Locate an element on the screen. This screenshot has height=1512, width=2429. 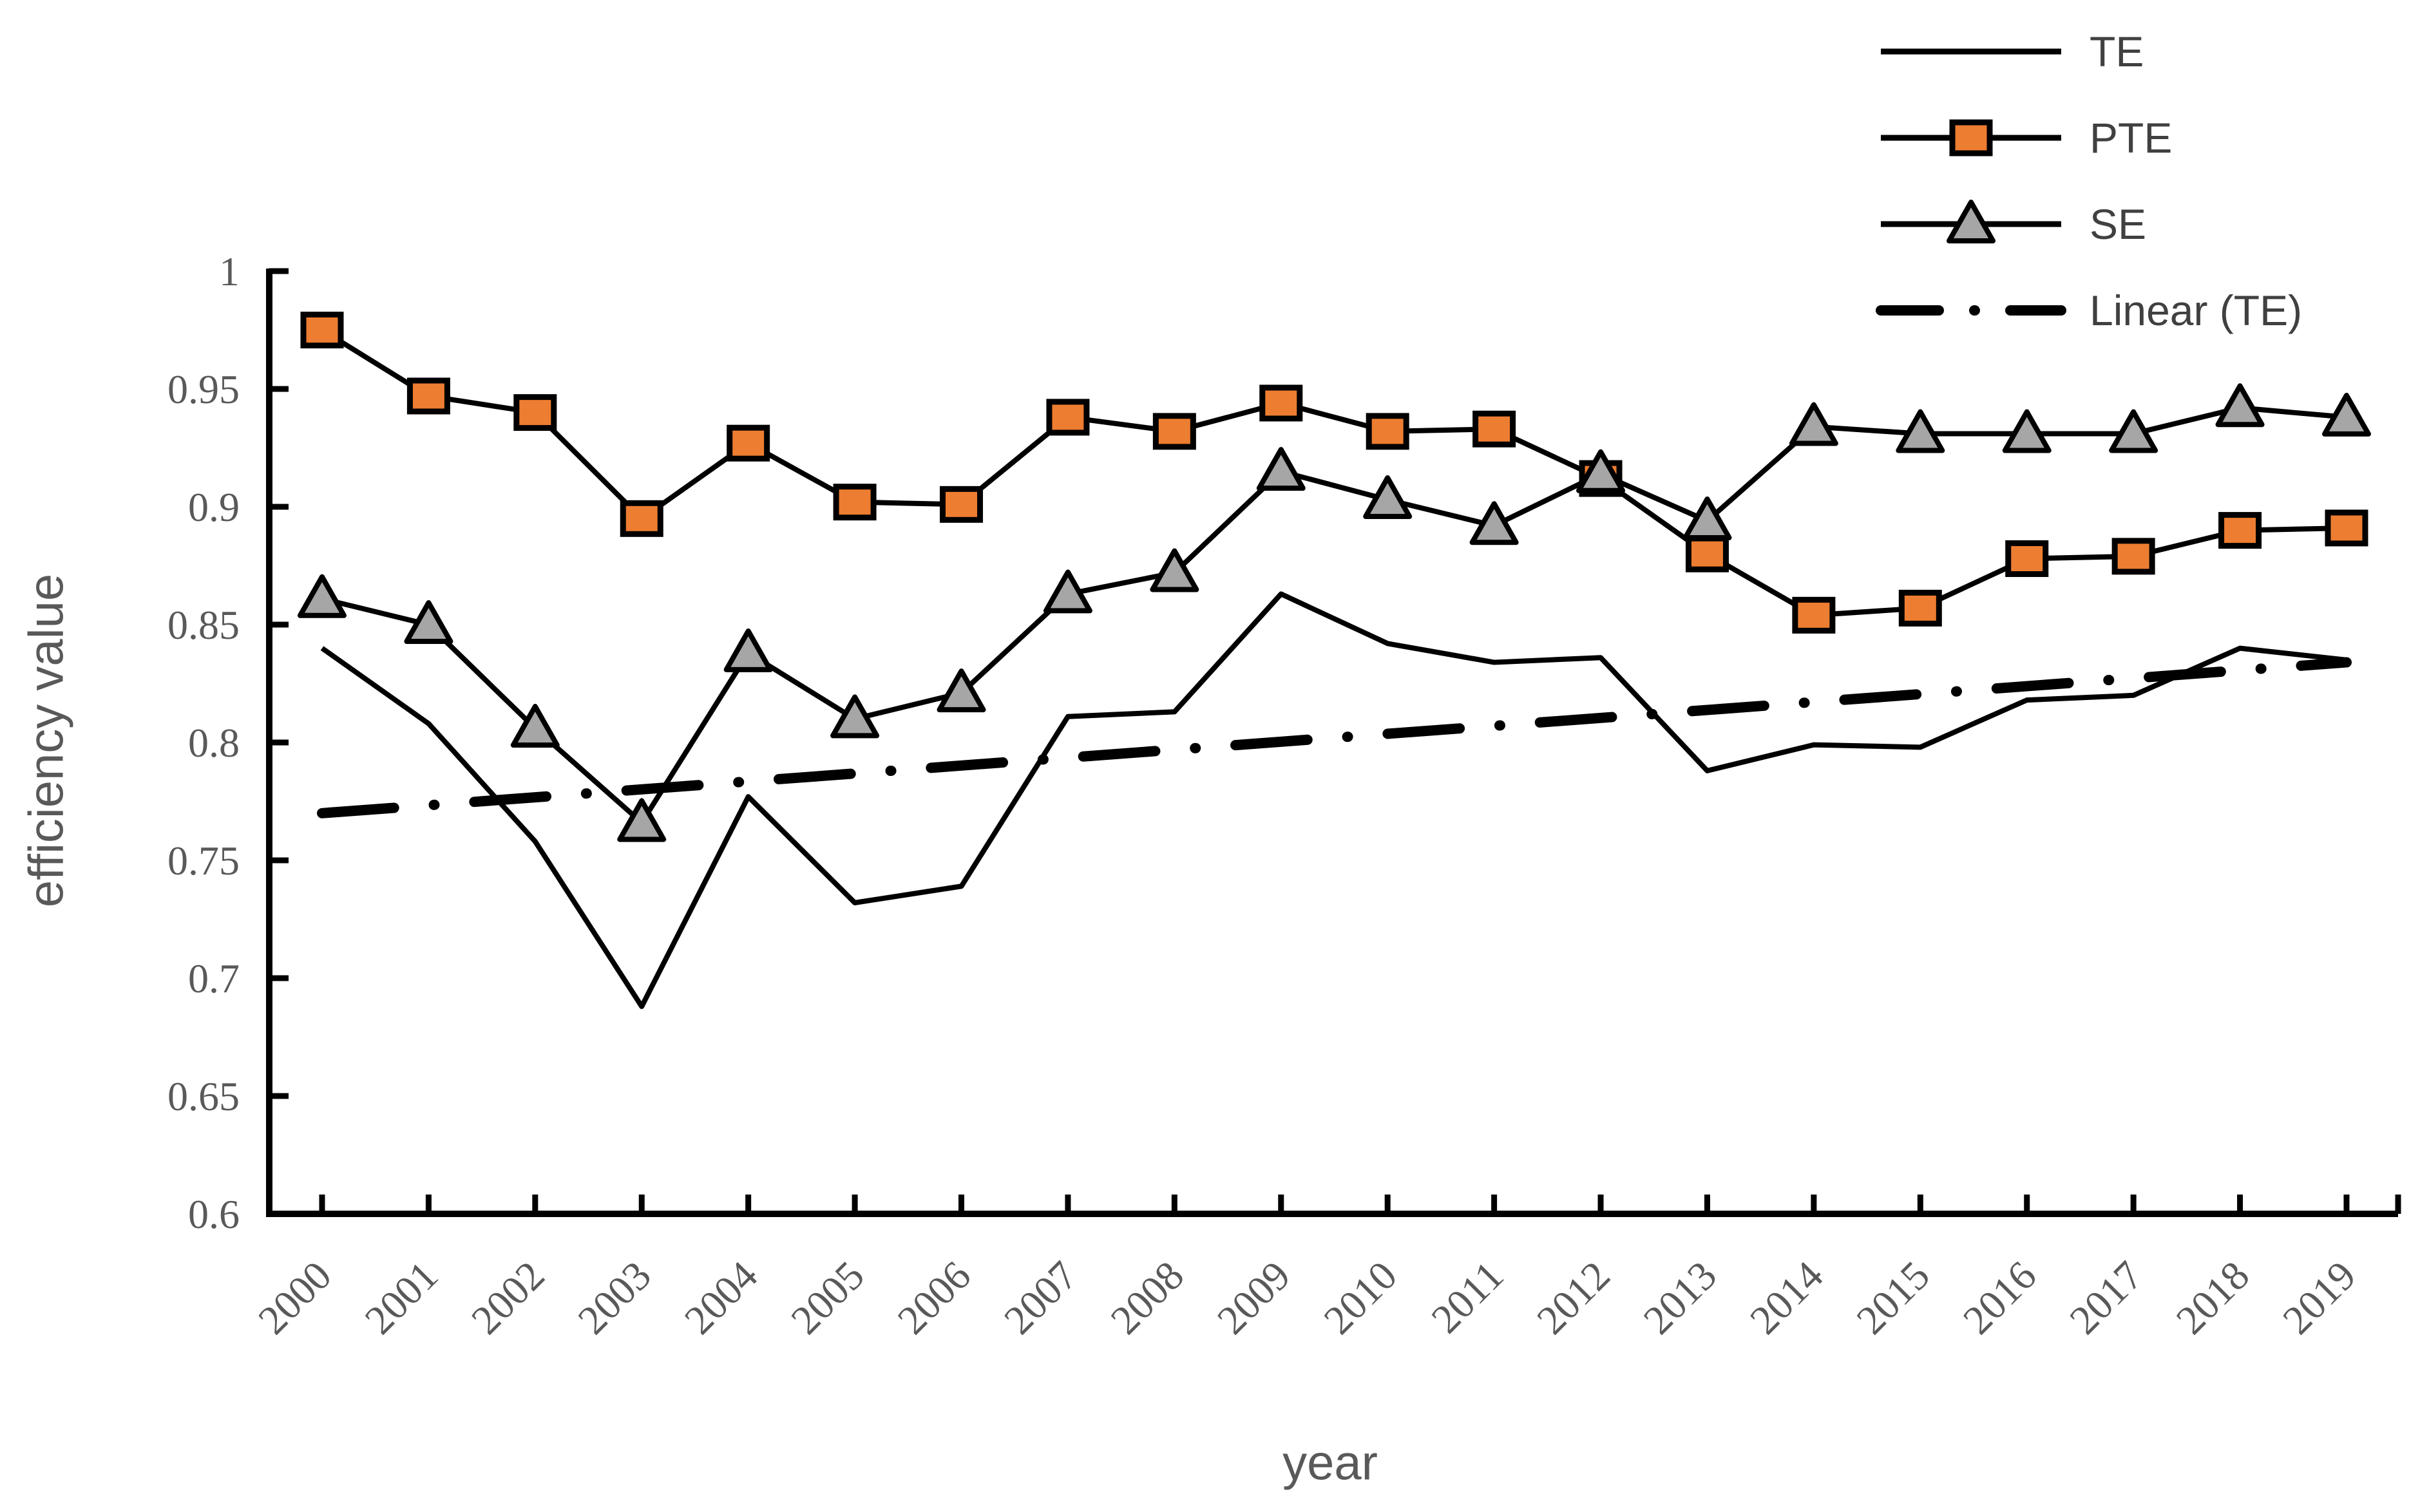
legend-pte-marker is located at coordinates (1971, 137).